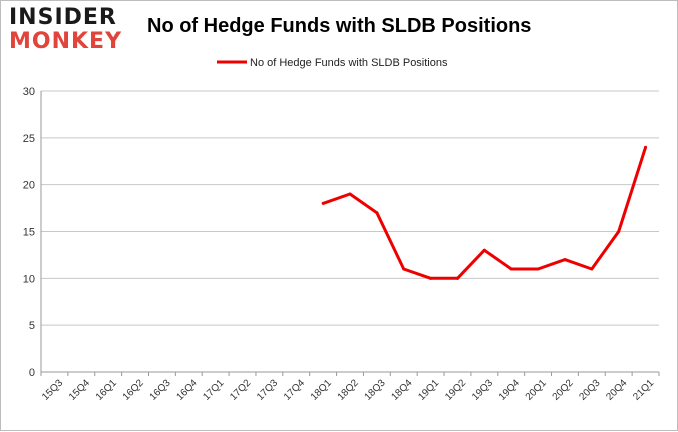 The image size is (678, 432). I want to click on x-tick-label: 15Q4, so click(79, 389).